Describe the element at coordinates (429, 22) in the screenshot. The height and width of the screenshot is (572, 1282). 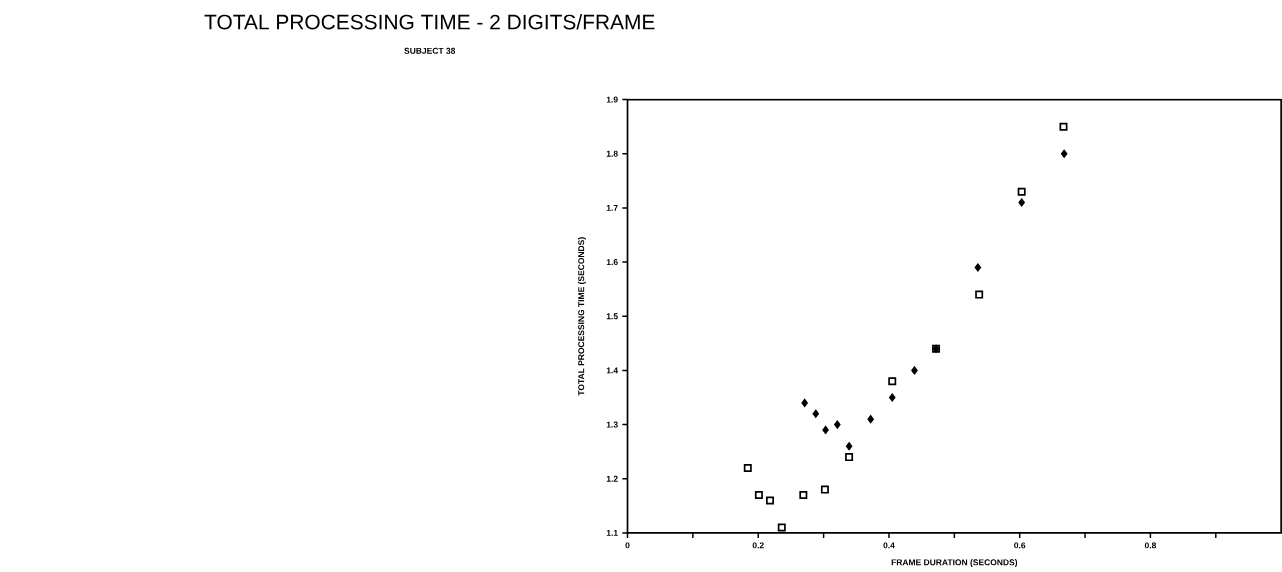
I see `text: TOTAL PROCESSING TIME - 2 DIGITS/FRAME` at that location.